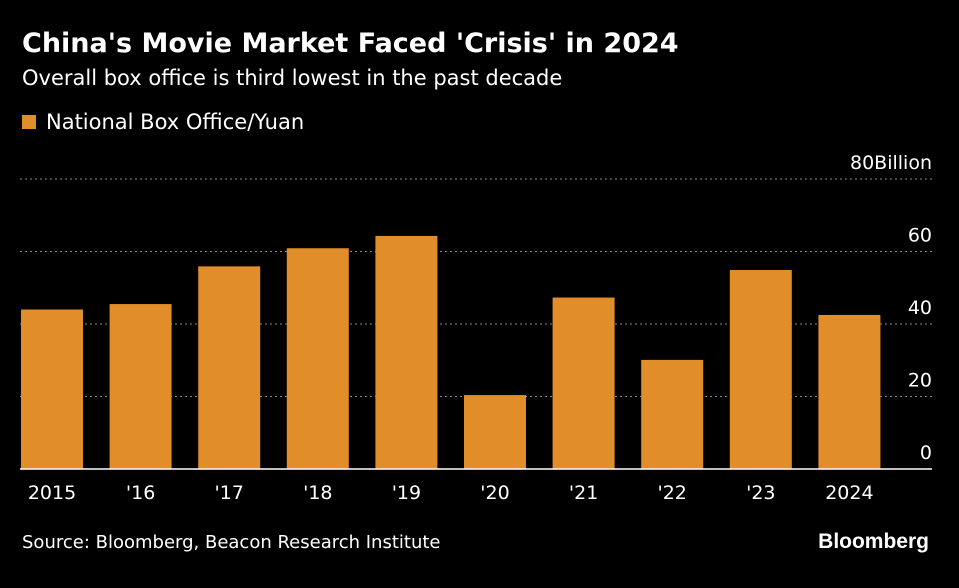 This screenshot has width=959, height=588. I want to click on x-tick-label-4: '19, so click(406, 493).